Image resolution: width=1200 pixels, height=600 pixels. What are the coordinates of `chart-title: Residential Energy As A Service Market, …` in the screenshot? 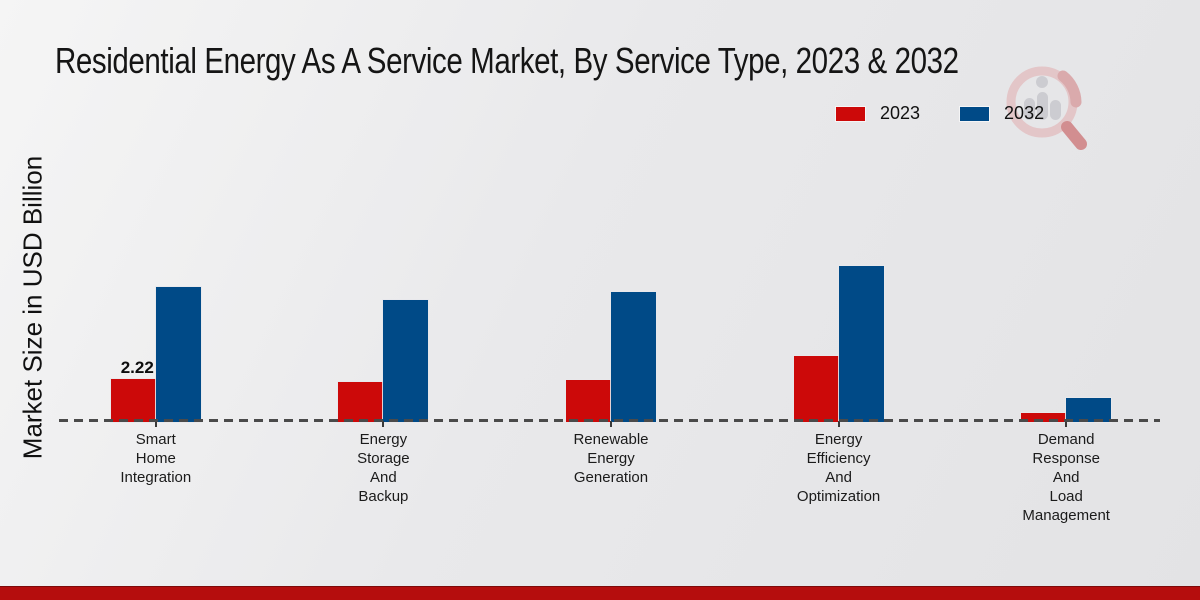 It's located at (507, 60).